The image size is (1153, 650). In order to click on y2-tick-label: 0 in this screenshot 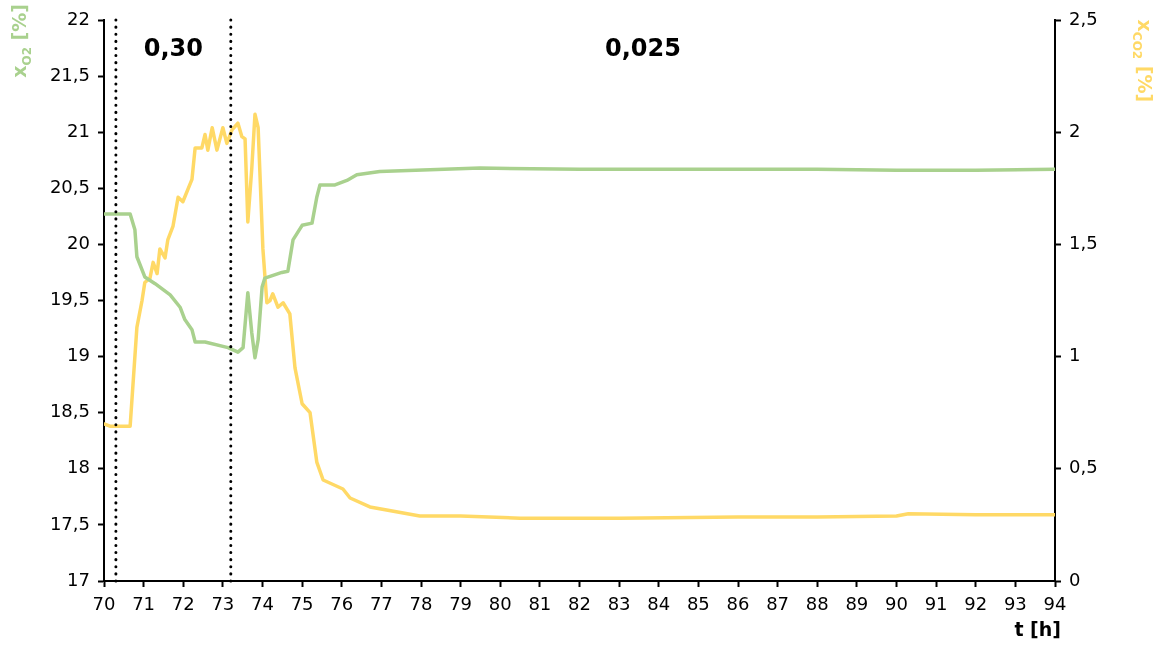, I will do `click(1075, 579)`.